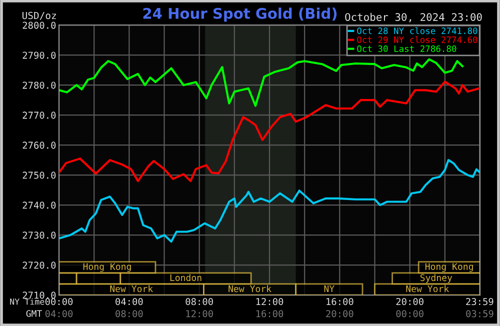  I want to click on y-tick-label: 2770.0, so click(39, 115).